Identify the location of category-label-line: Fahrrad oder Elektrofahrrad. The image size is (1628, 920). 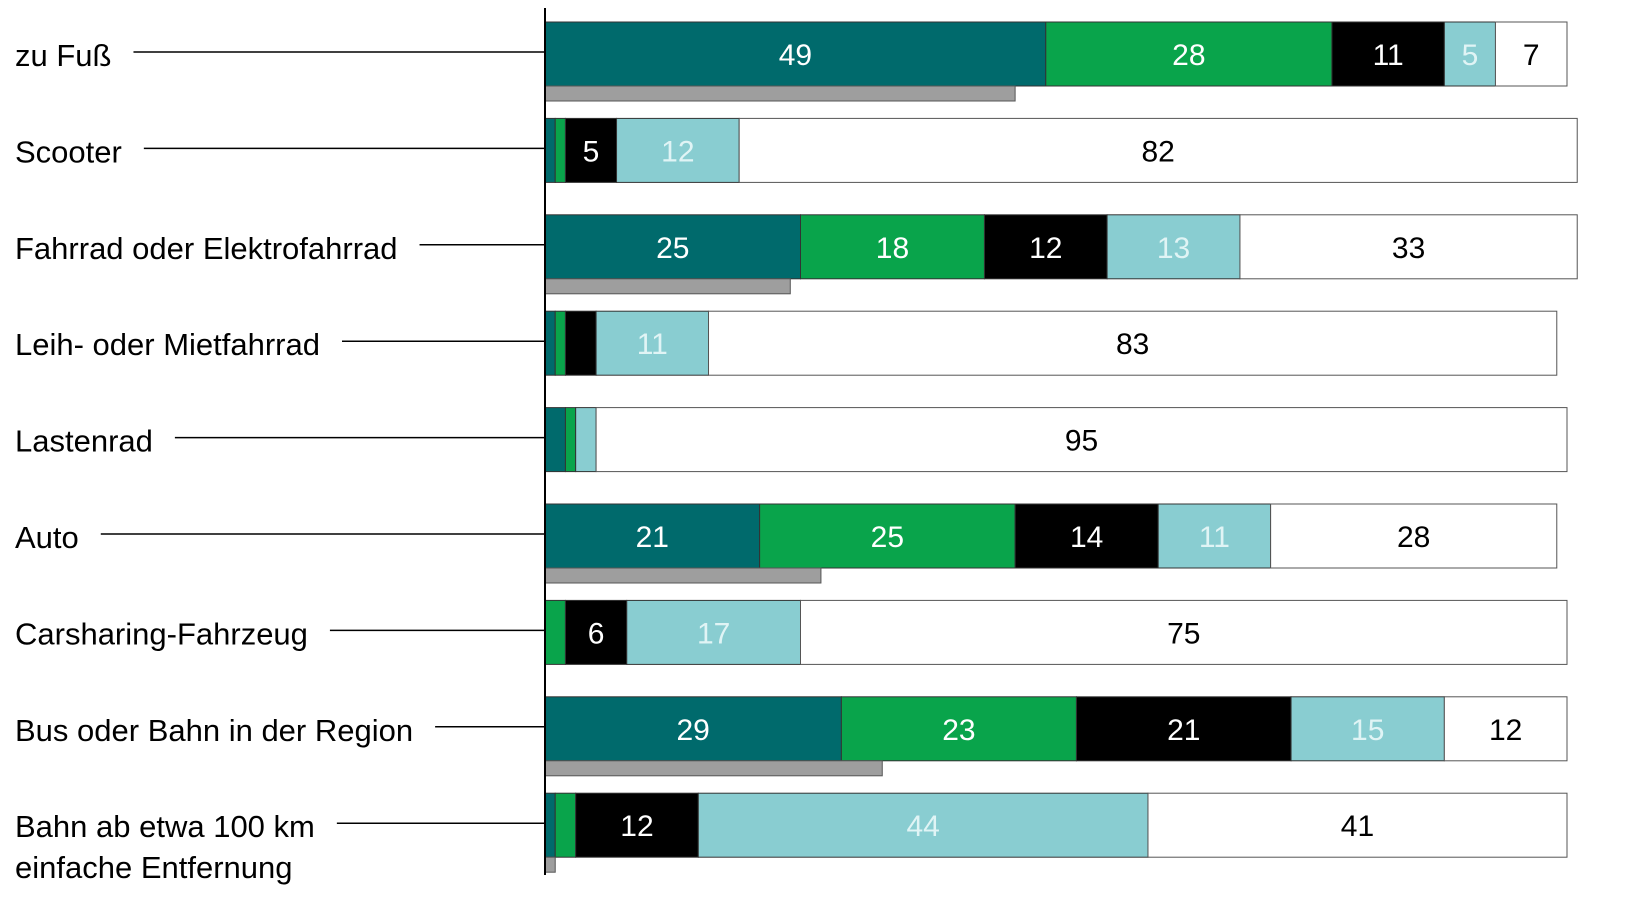
(206, 248).